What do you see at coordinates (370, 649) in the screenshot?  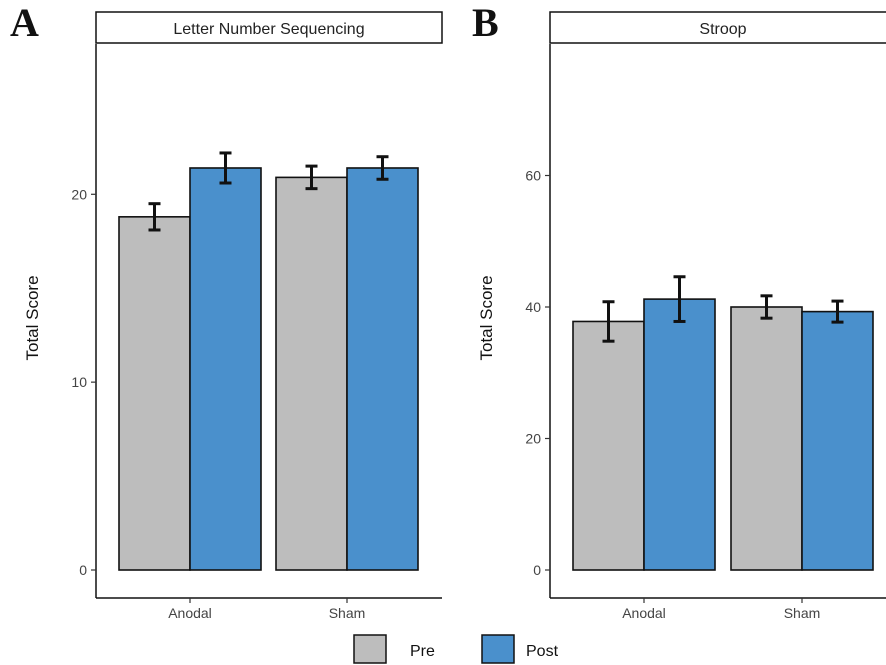 I see `legend-swatch-pre` at bounding box center [370, 649].